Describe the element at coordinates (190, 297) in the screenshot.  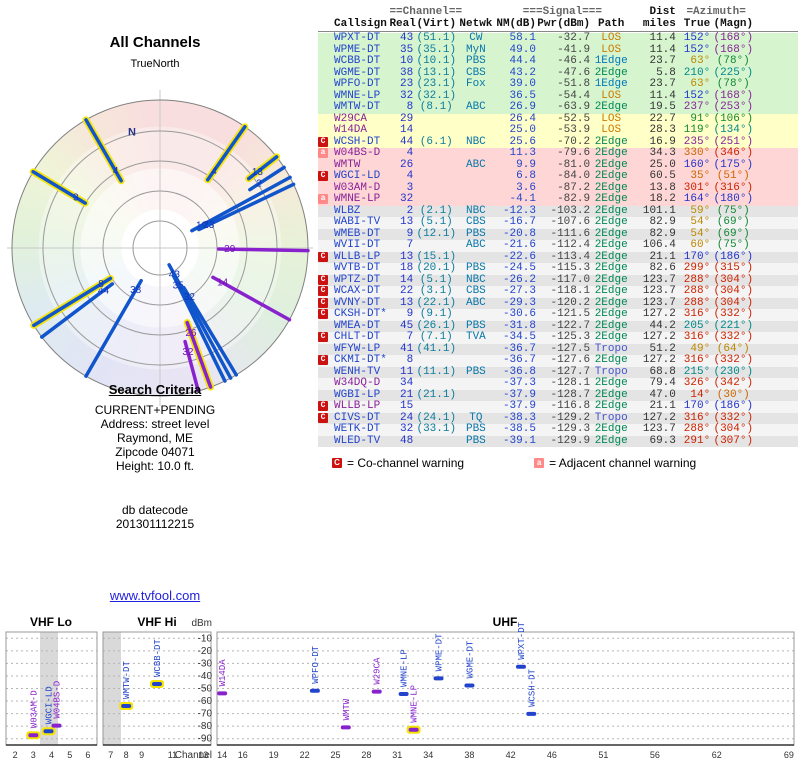
I see `svg-text: 32` at that location.